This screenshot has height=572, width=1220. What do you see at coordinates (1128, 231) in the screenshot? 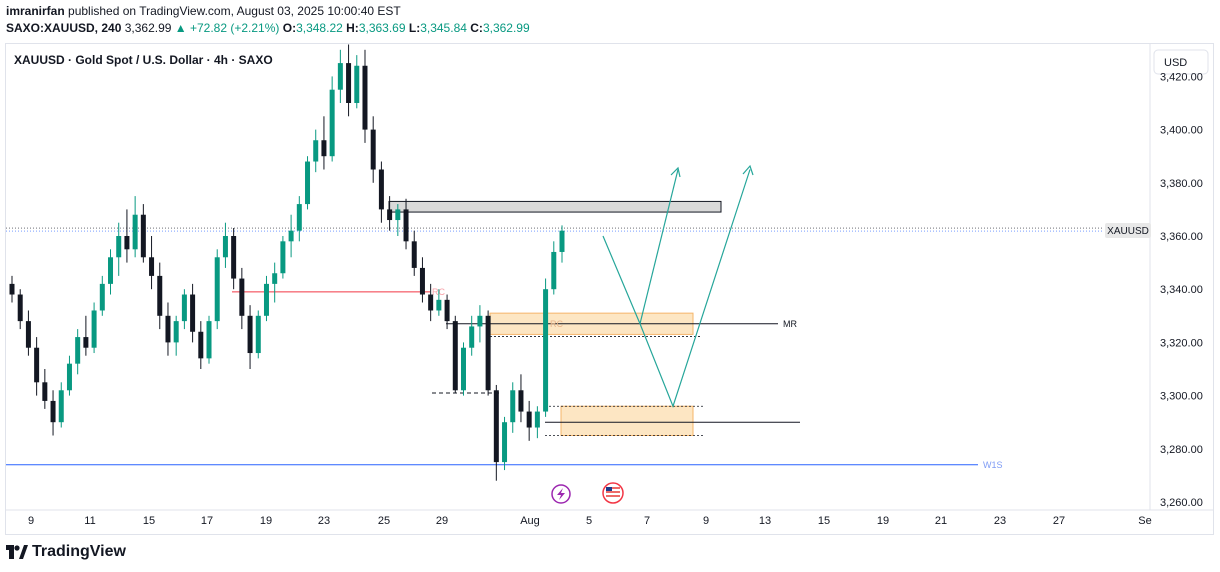
I see `price-tag-label: XAUUSD` at bounding box center [1128, 231].